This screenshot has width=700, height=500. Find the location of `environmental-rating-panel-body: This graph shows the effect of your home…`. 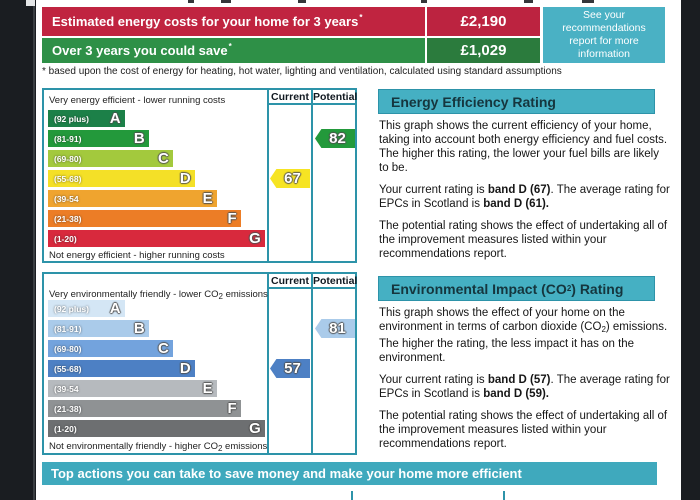

environmental-rating-panel-body: This graph shows the effect of your home… is located at coordinates (524, 382).